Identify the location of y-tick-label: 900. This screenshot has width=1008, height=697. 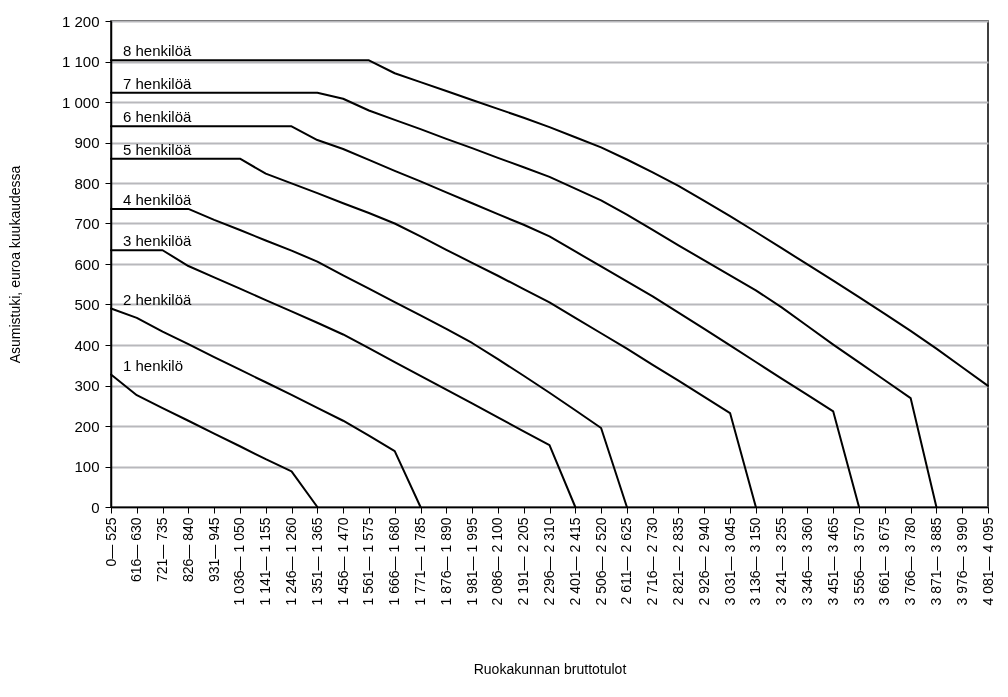
(87, 142).